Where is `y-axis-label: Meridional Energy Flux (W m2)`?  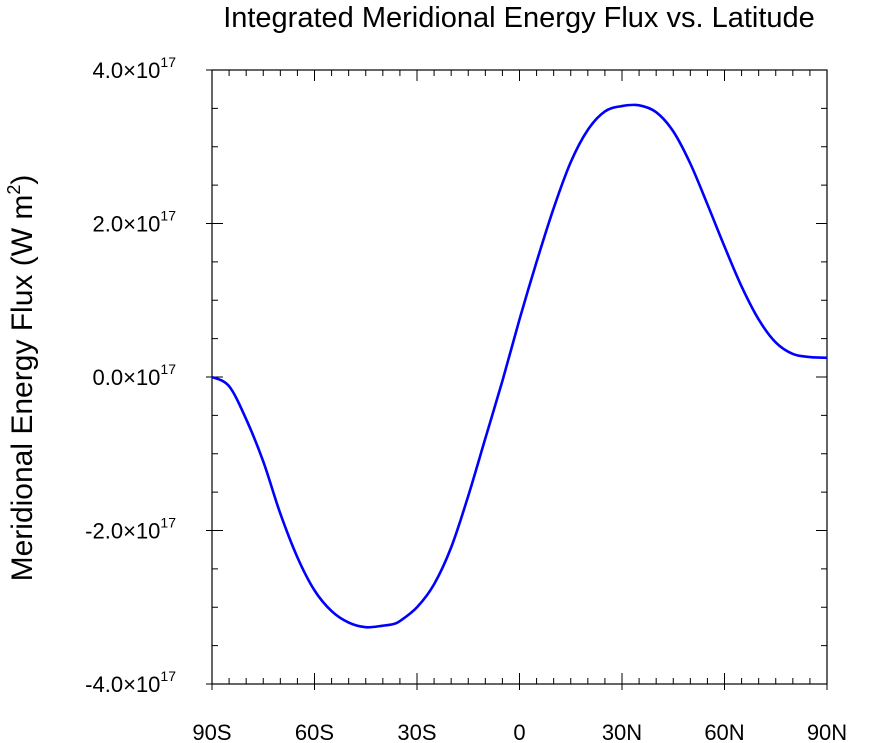 y-axis-label: Meridional Energy Flux (W m2) is located at coordinates (21, 378).